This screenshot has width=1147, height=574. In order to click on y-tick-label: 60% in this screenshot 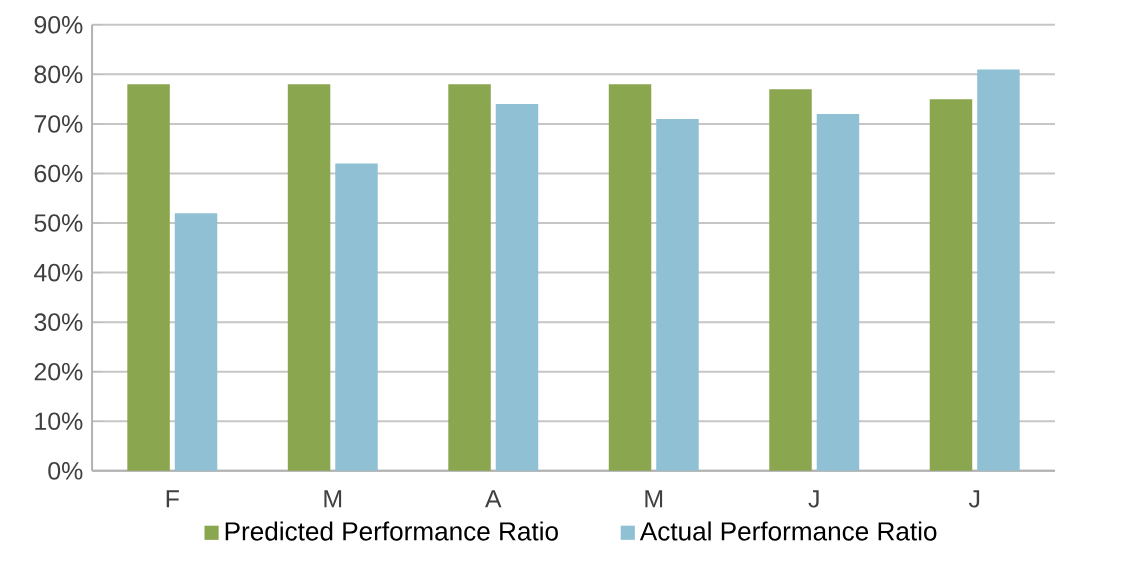, I will do `click(58, 173)`.